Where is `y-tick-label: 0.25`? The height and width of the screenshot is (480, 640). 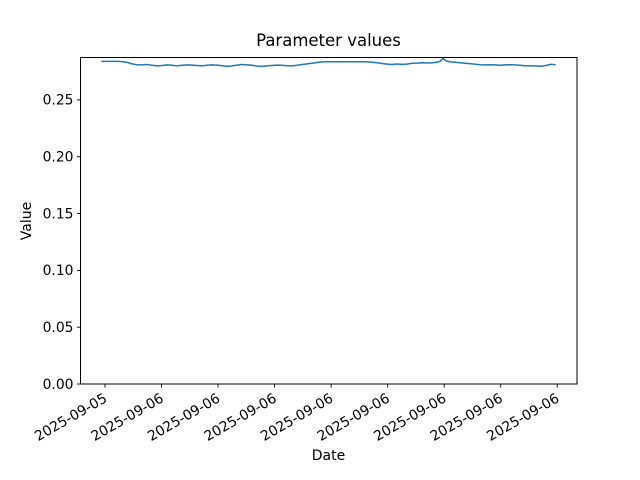 y-tick-label: 0.25 is located at coordinates (58, 101).